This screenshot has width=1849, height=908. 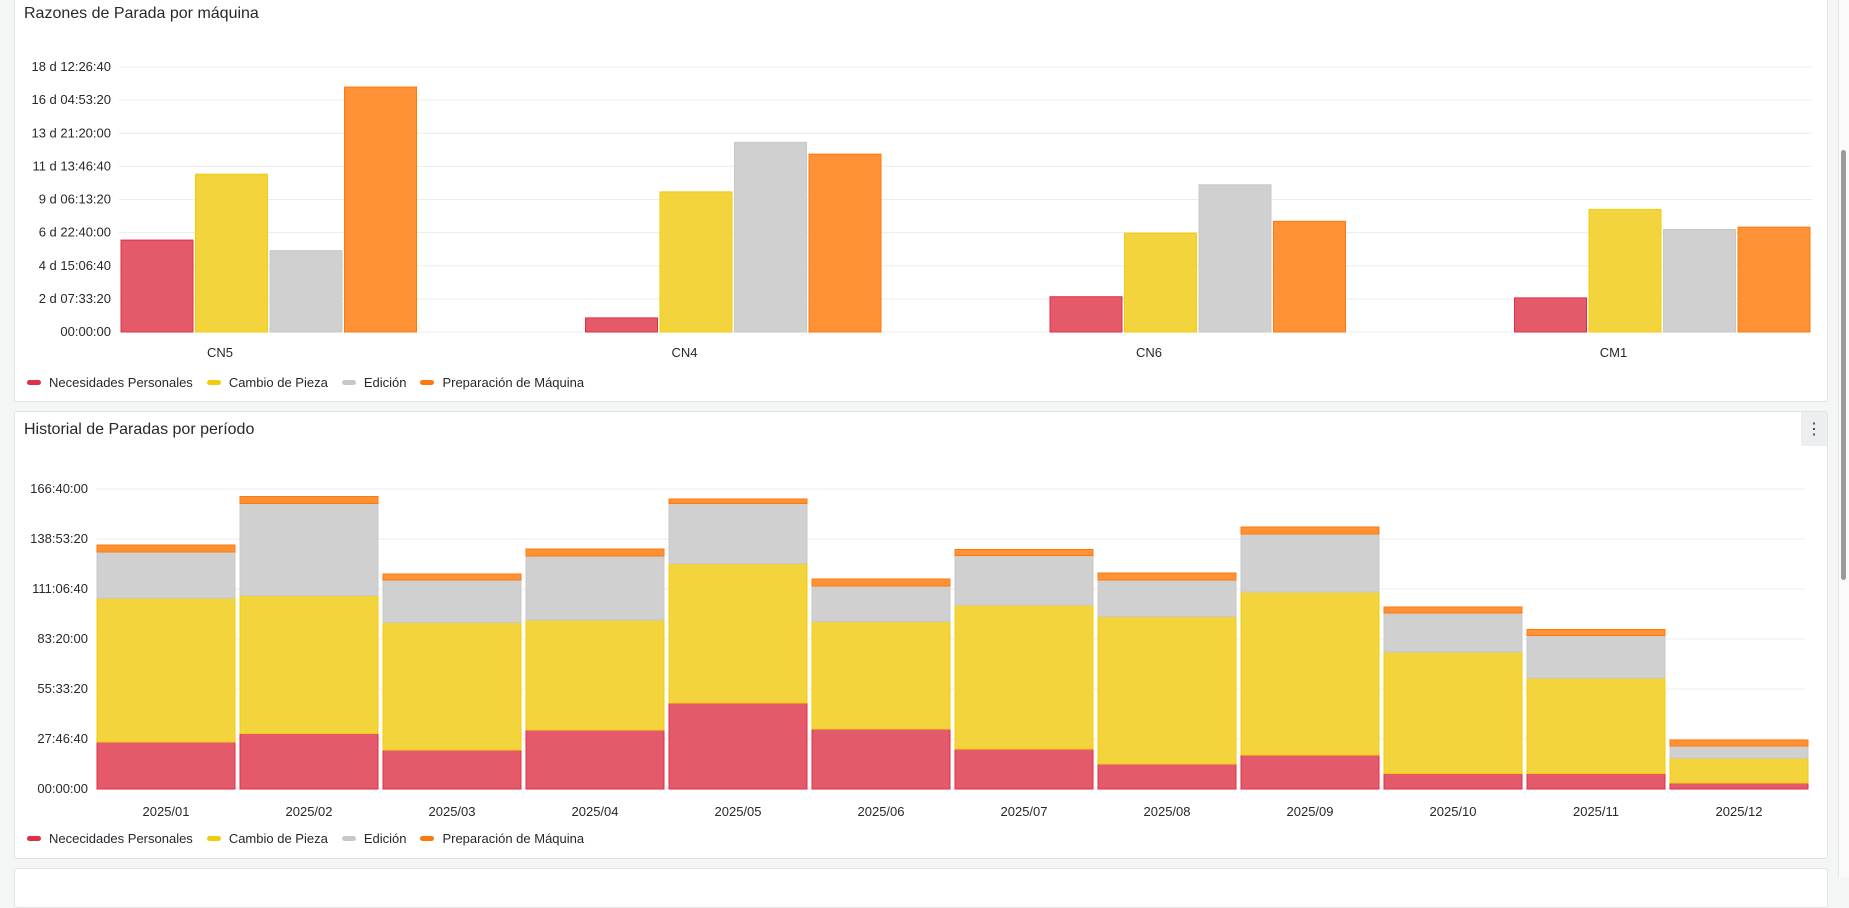 I want to click on x-tick-label: CN6, so click(x=1149, y=352).